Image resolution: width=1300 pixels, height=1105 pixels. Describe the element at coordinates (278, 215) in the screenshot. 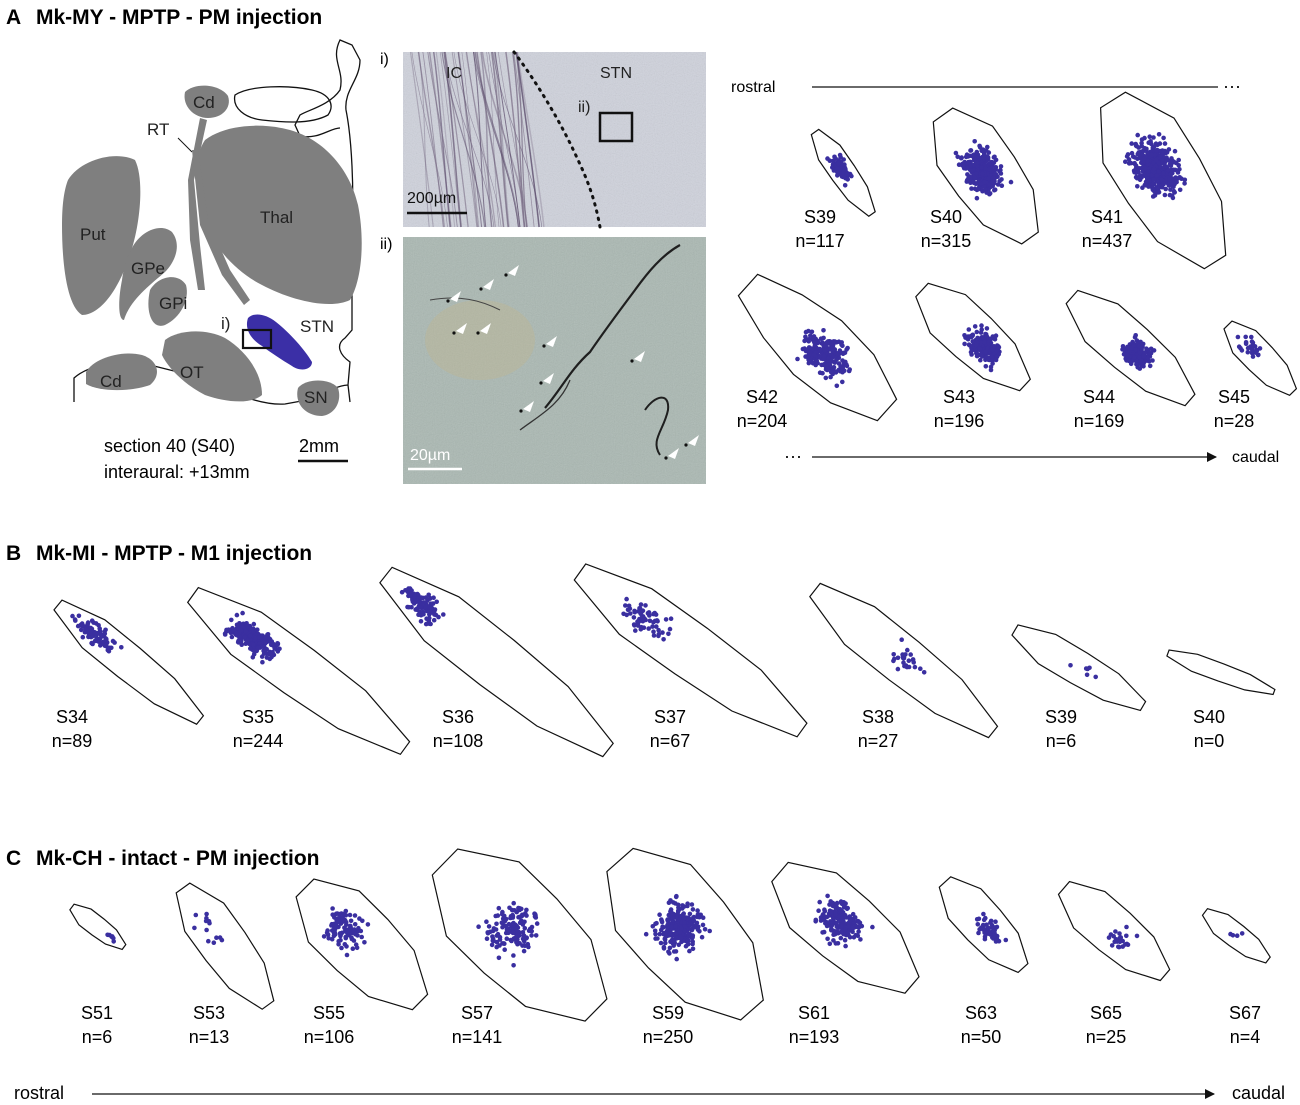

I see `region-thalamus` at that location.